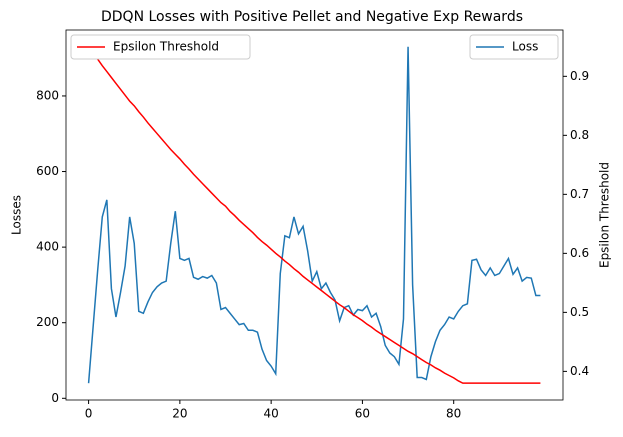 This screenshot has height=437, width=623. What do you see at coordinates (579, 312) in the screenshot?
I see `y2-tick-label: 0.5` at bounding box center [579, 312].